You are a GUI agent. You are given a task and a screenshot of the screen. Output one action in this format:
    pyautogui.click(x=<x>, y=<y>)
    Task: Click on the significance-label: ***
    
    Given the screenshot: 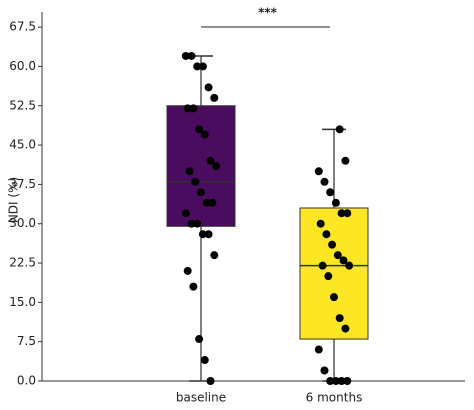 What is the action you would take?
    pyautogui.click(x=268, y=13)
    